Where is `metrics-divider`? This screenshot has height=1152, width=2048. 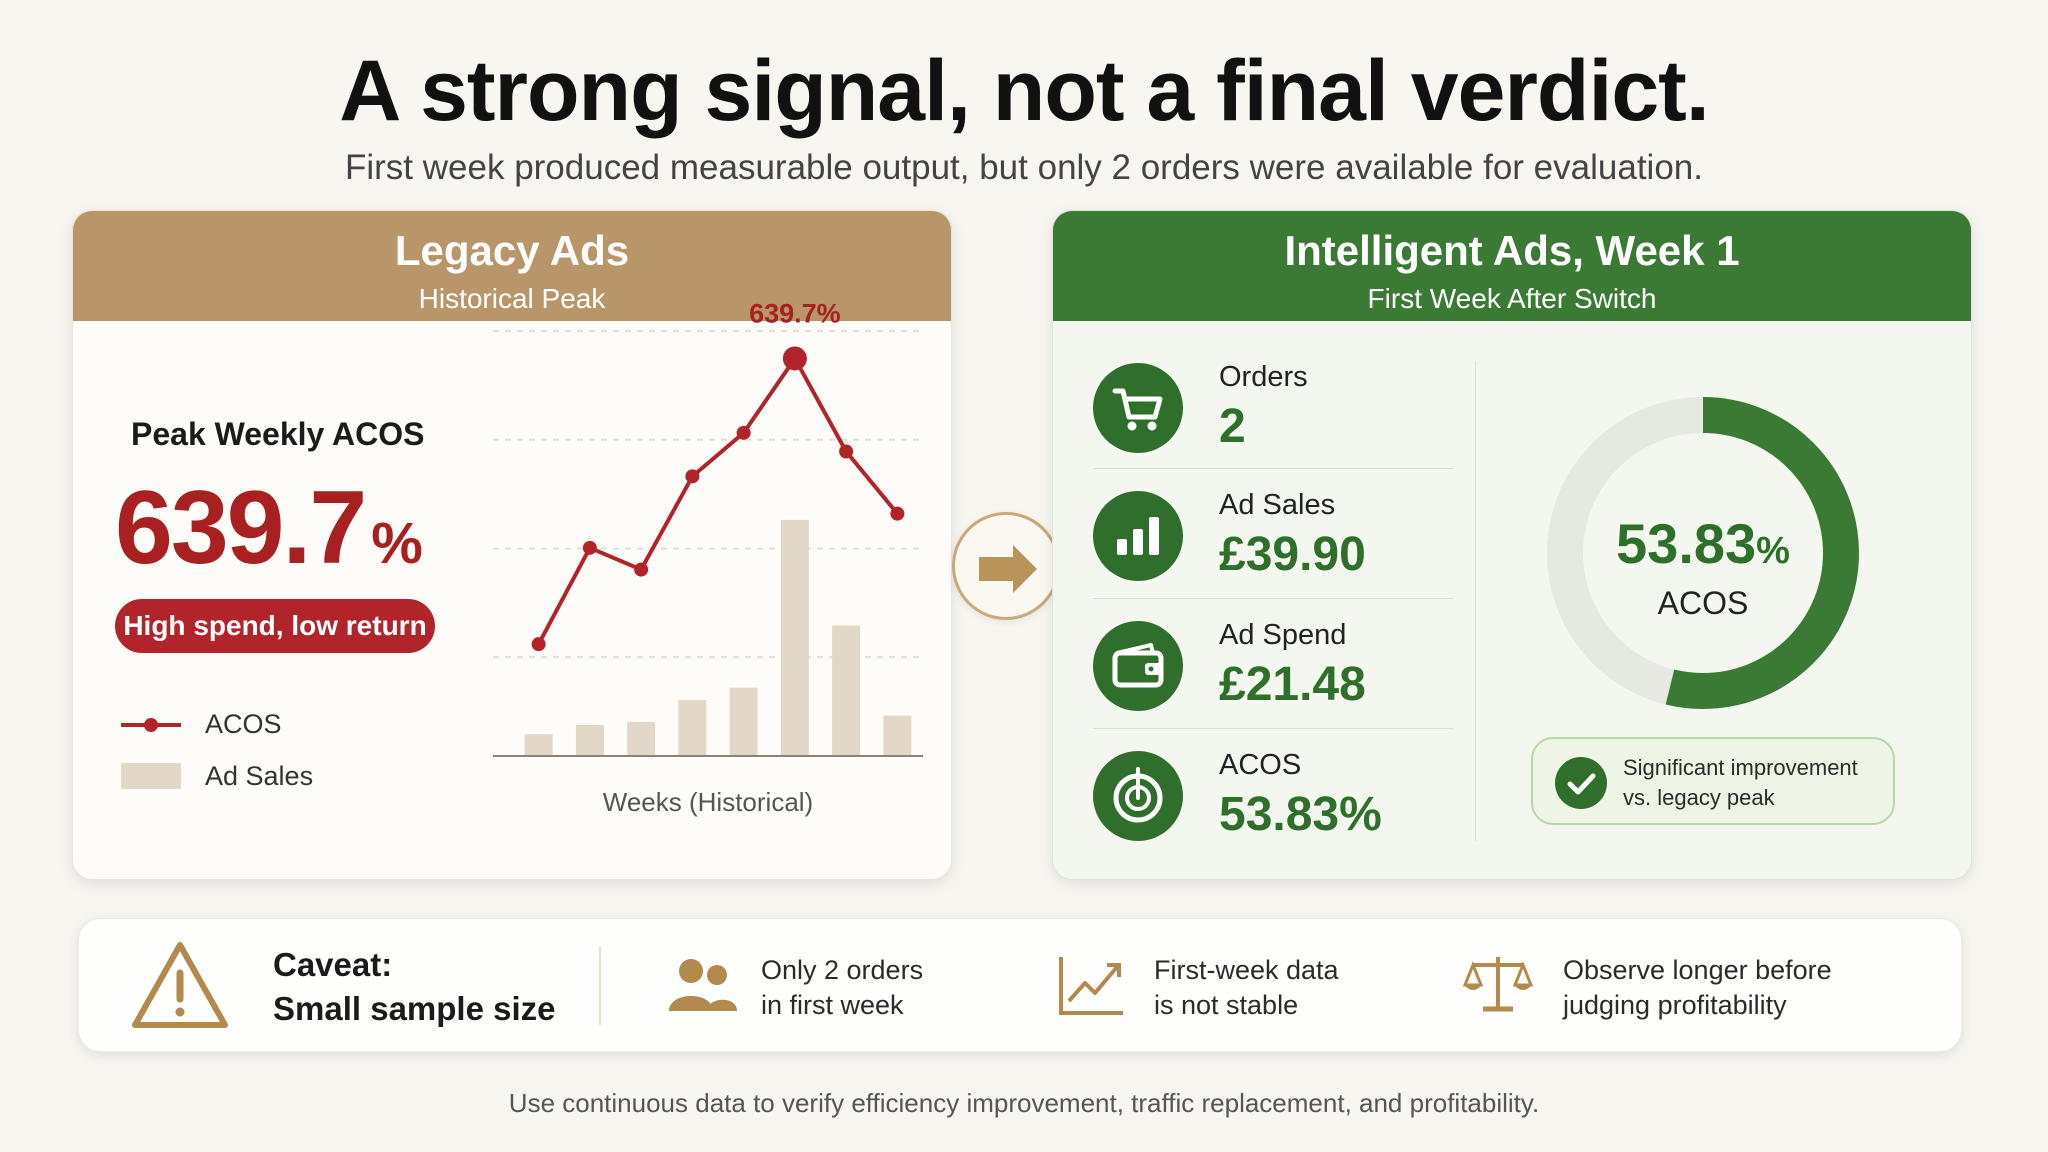 metrics-divider is located at coordinates (1475, 601).